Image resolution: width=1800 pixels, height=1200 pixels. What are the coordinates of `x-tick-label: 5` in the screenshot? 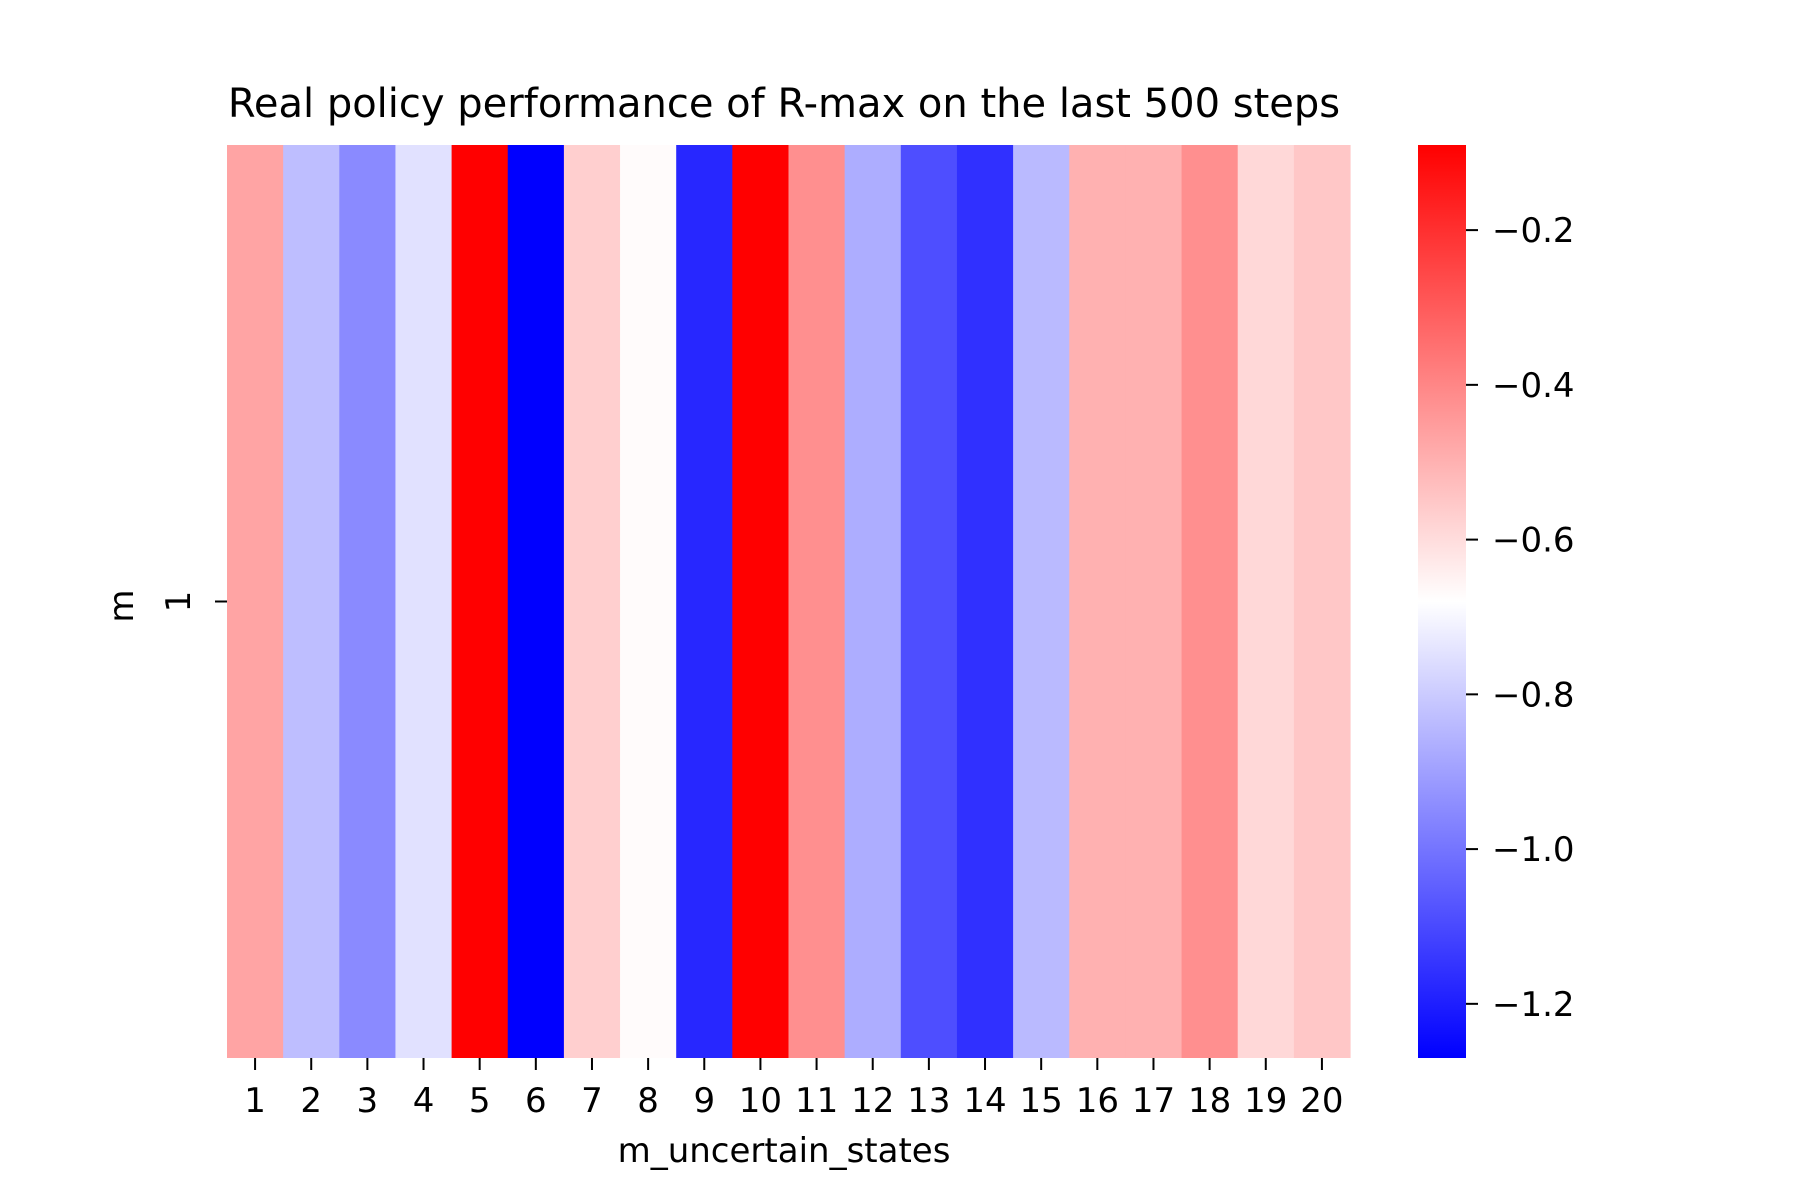 It's located at (480, 1101).